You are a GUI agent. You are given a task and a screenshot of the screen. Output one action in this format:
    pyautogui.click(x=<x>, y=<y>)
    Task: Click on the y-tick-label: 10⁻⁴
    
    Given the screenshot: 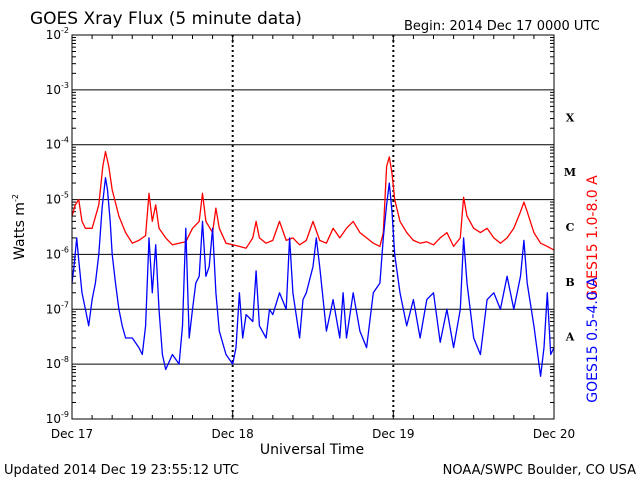 What is the action you would take?
    pyautogui.click(x=57, y=144)
    